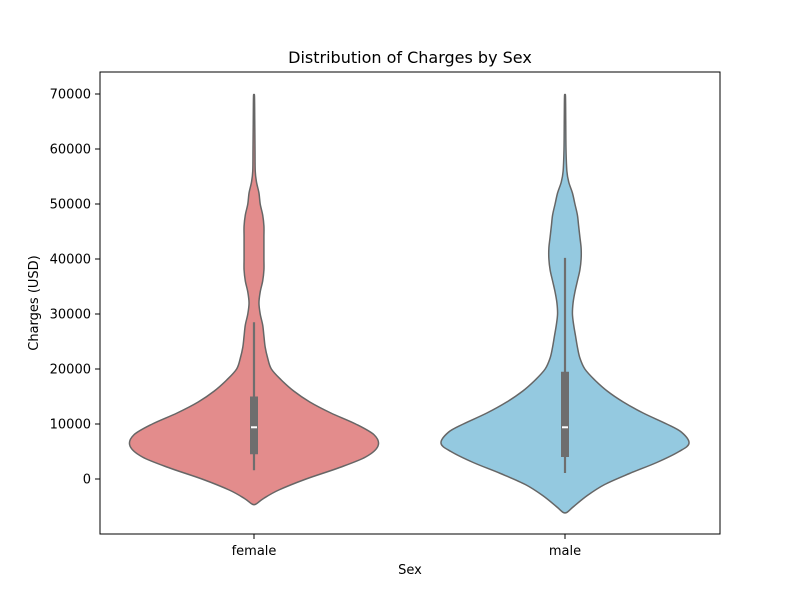  I want to click on y-tick-label: 70000, so click(70, 95).